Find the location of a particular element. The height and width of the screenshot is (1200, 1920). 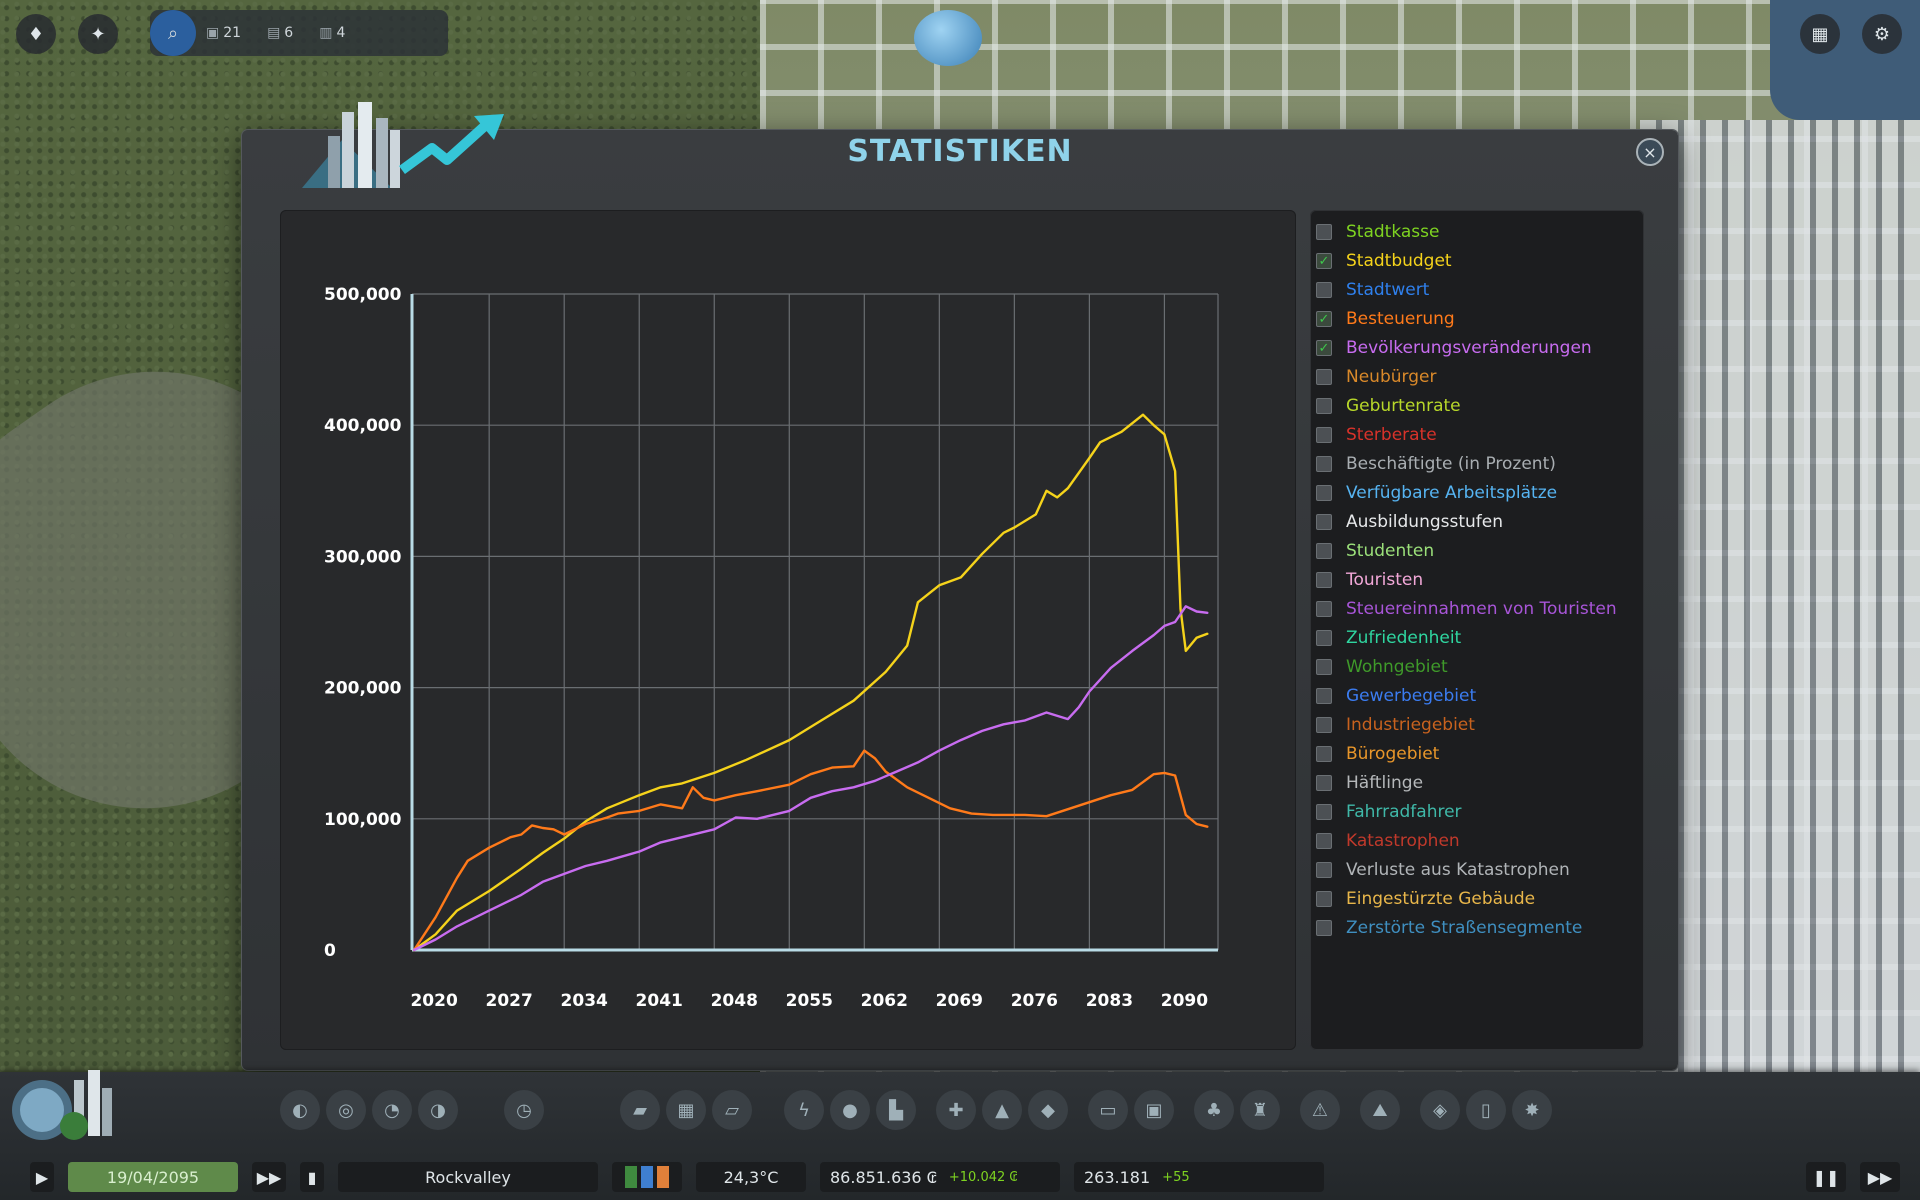

legend-item: Eingestürzte Gebäude is located at coordinates (1425, 899).